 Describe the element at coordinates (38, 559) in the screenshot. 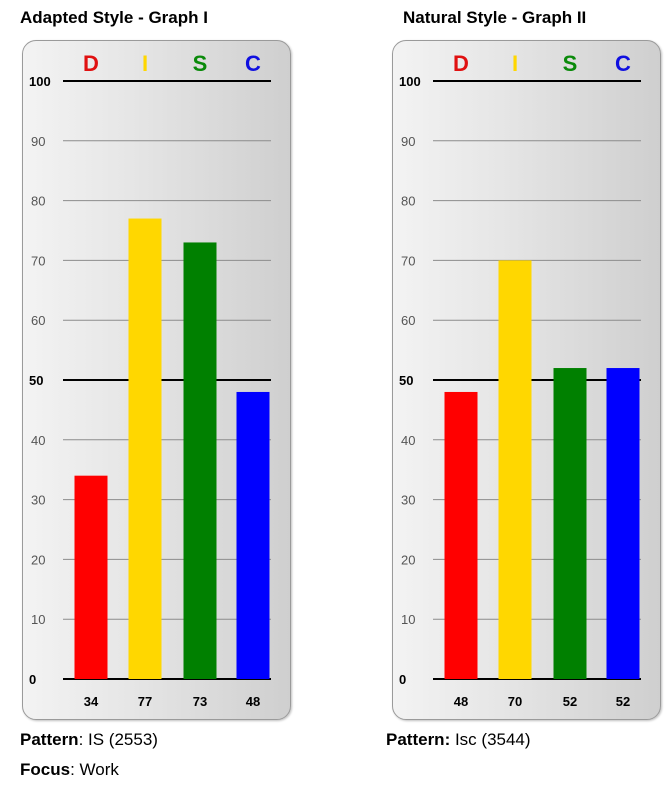

I see `graph-1-ytick-20: 20` at that location.